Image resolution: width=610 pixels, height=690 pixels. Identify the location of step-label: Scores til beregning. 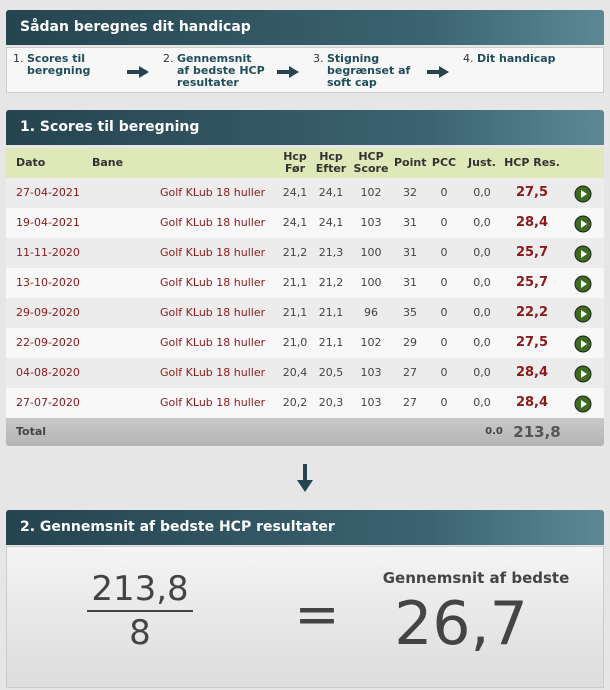
(59, 64).